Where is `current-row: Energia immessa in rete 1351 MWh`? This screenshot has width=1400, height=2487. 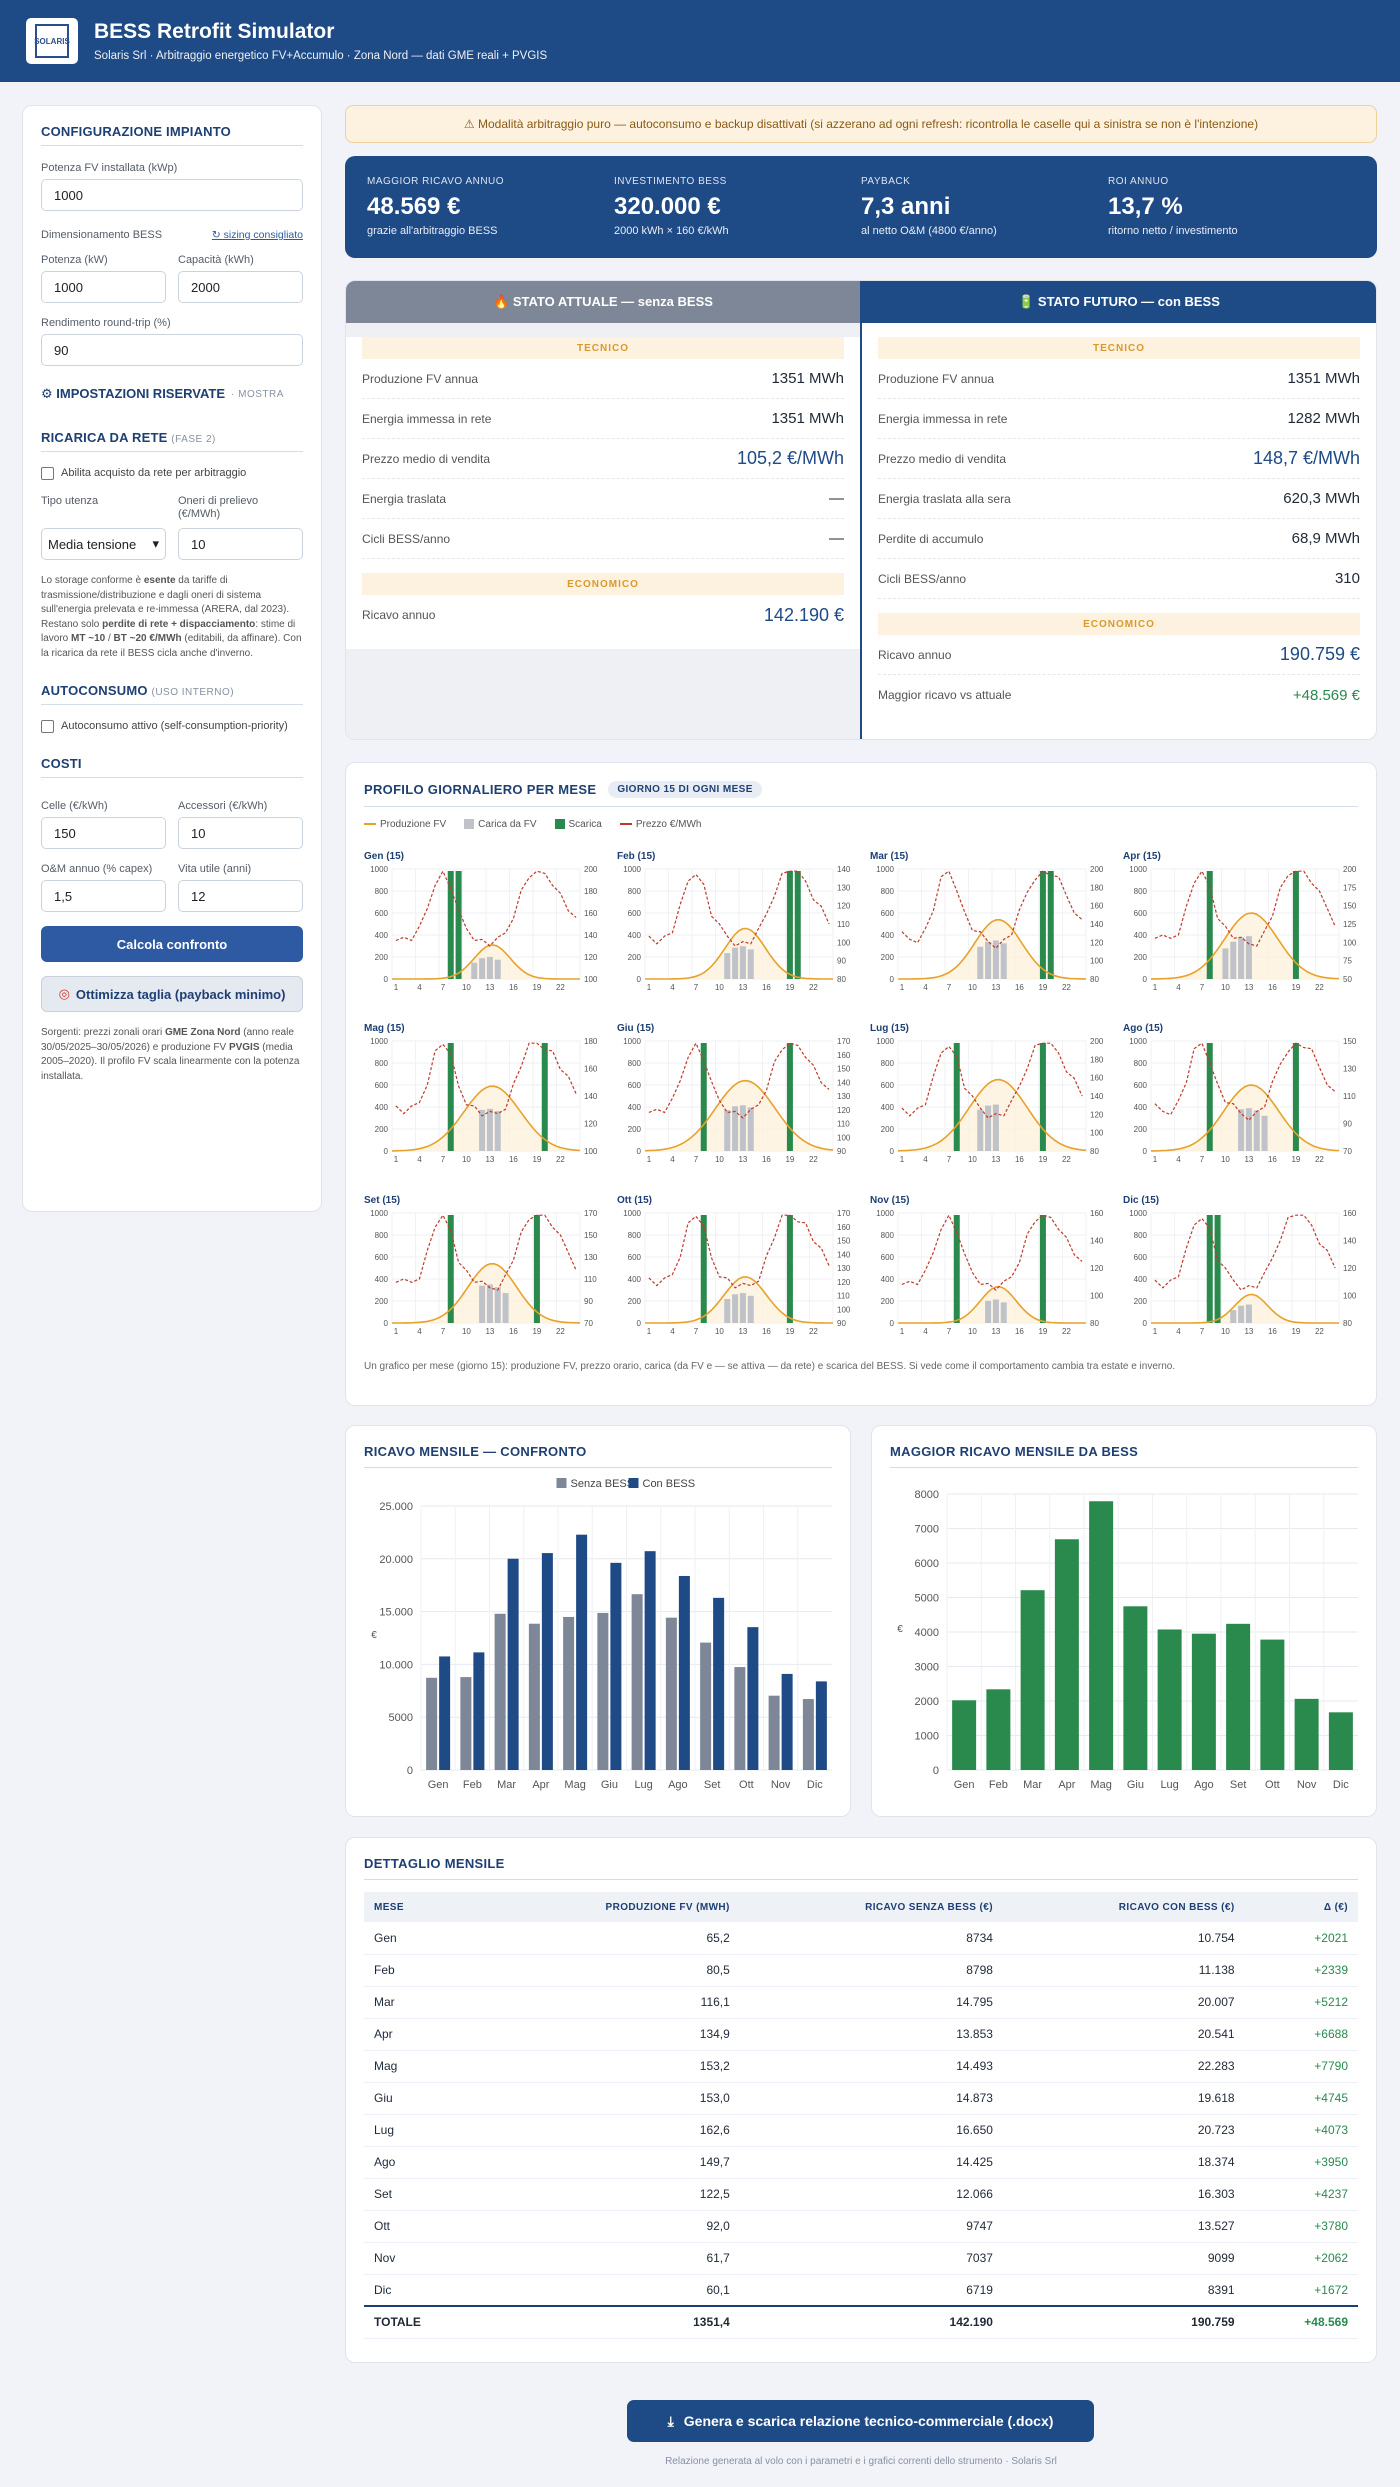
current-row: Energia immessa in rete 1351 MWh is located at coordinates (603, 419).